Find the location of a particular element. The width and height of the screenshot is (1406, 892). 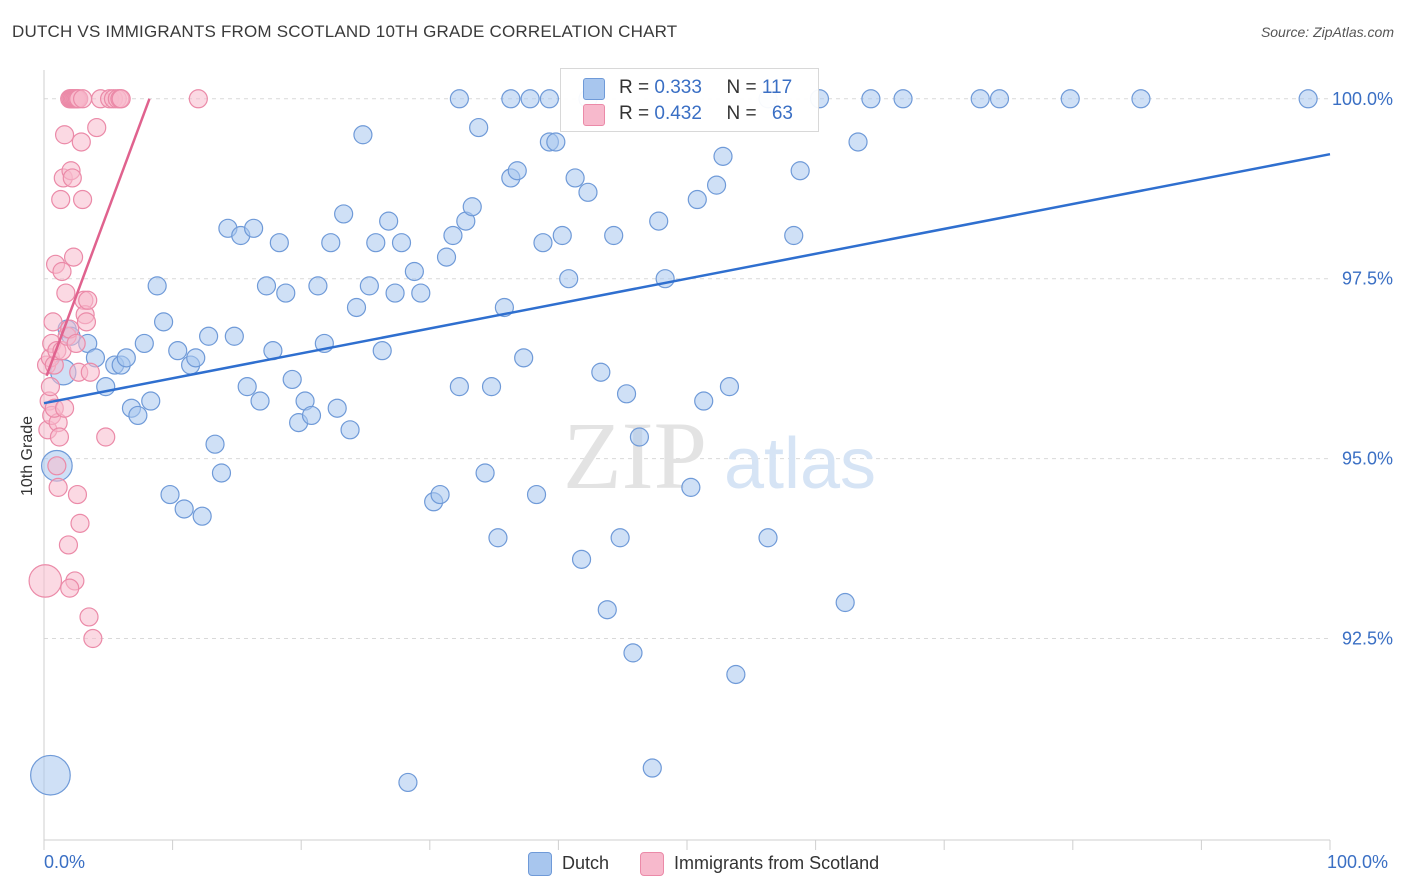

x-tick-label-min: 0.0% is located at coordinates (65, 862).